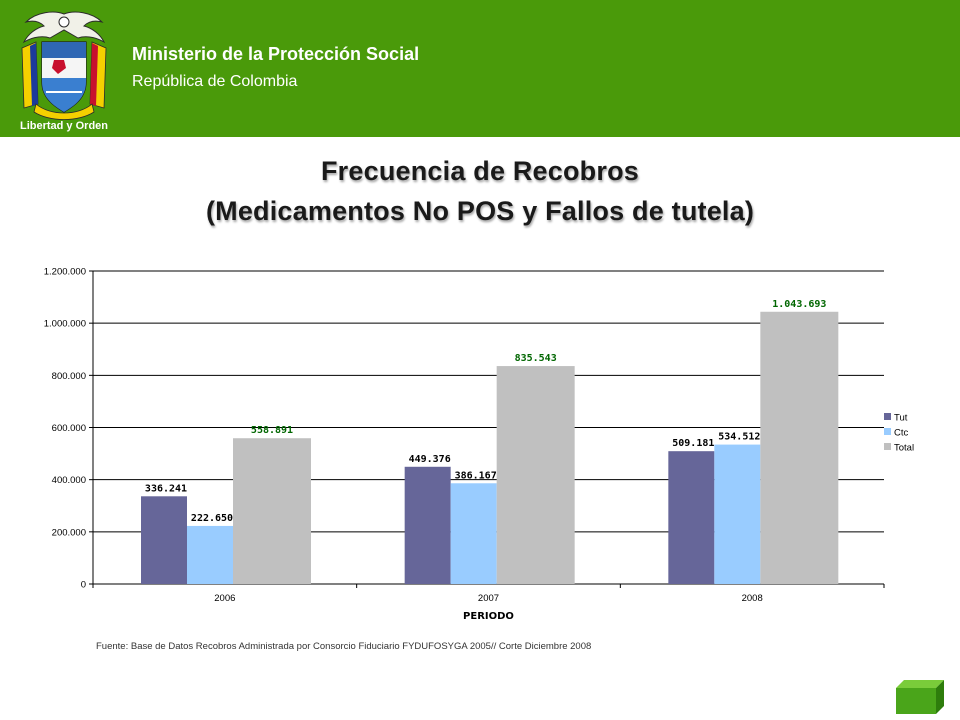 This screenshot has height=720, width=960. I want to click on y-tick-label: 800.000, so click(69, 376).